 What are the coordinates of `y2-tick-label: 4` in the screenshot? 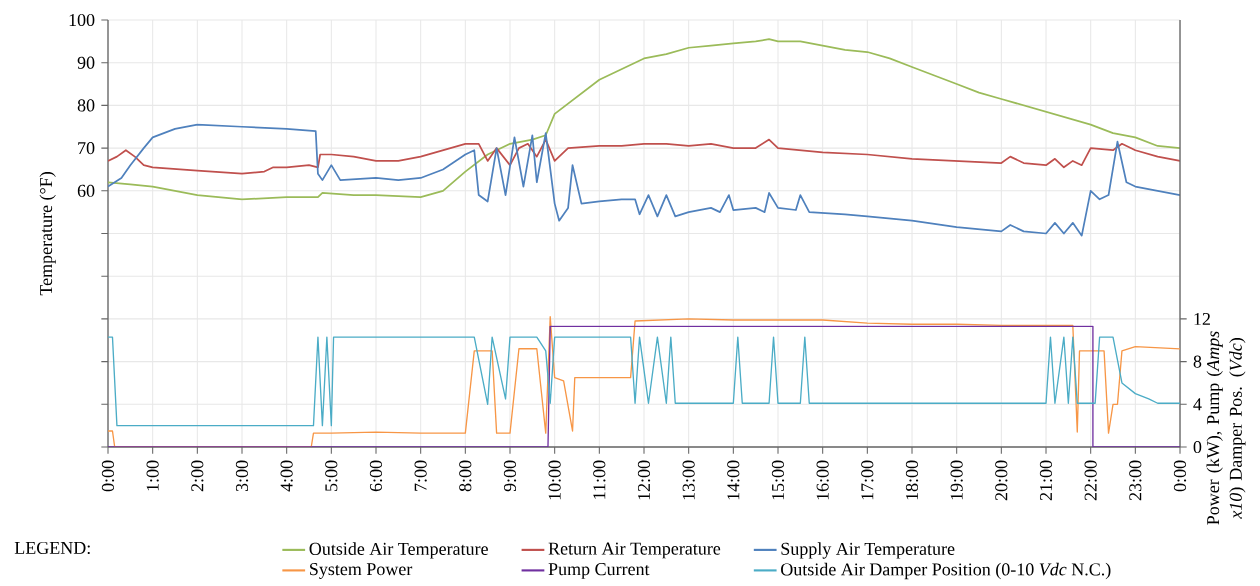 It's located at (1197, 404).